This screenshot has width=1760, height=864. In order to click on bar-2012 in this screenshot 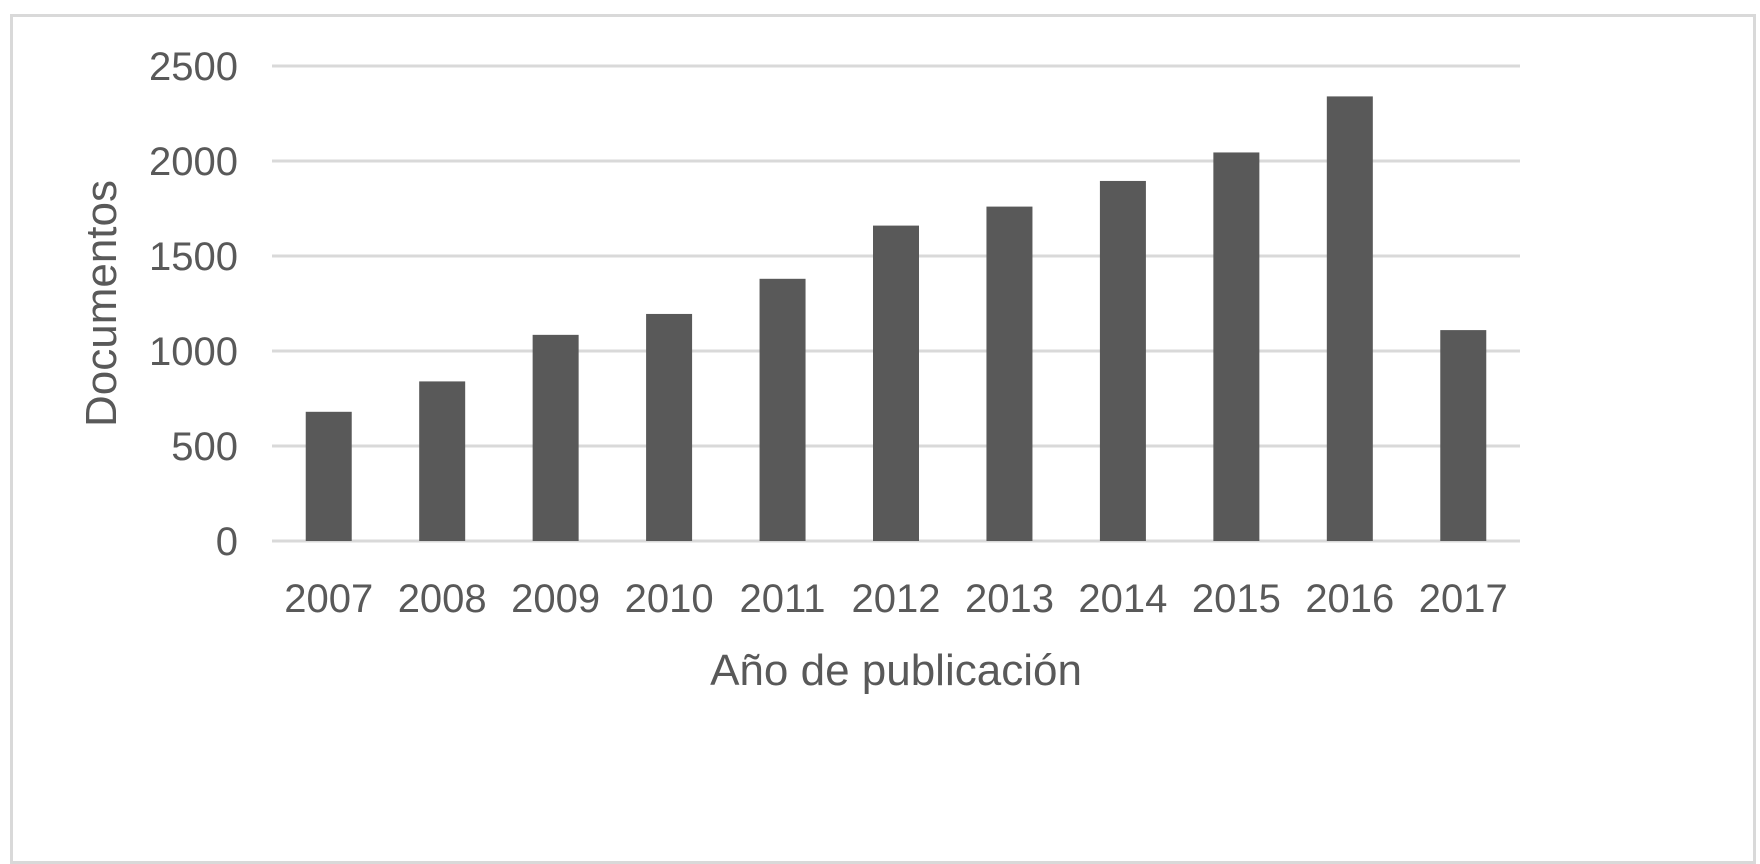, I will do `click(896, 383)`.